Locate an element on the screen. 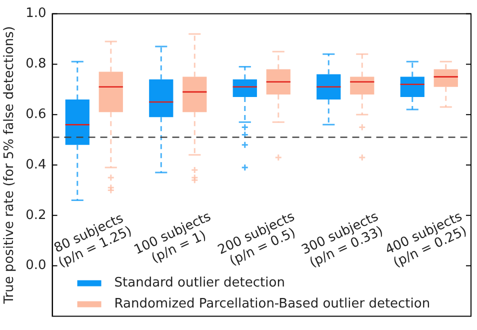 This screenshot has height=330, width=477. y-tick-label: 0.4 is located at coordinates (36, 164).